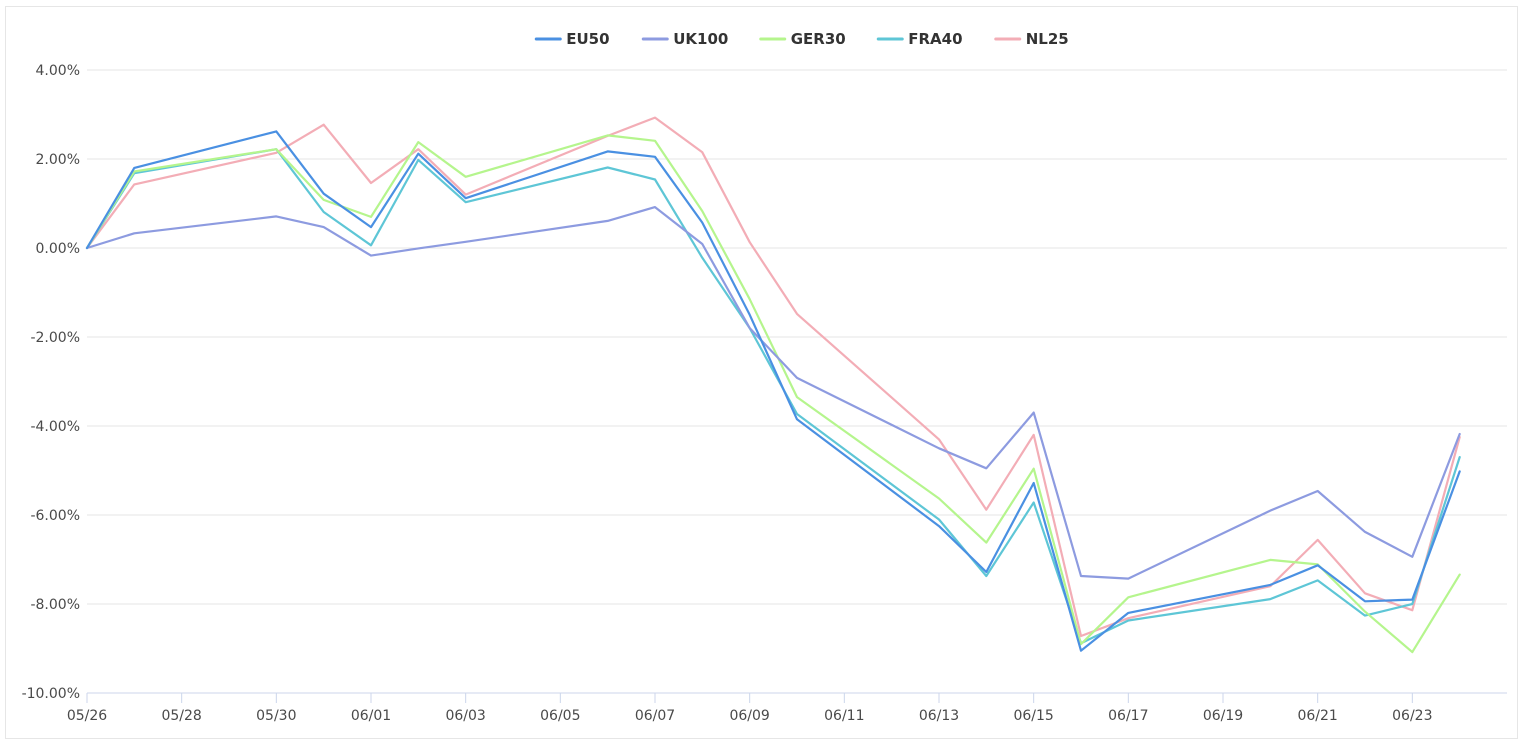 This screenshot has height=752, width=1530. I want to click on x-tick-label: 06/17, so click(1128, 716).